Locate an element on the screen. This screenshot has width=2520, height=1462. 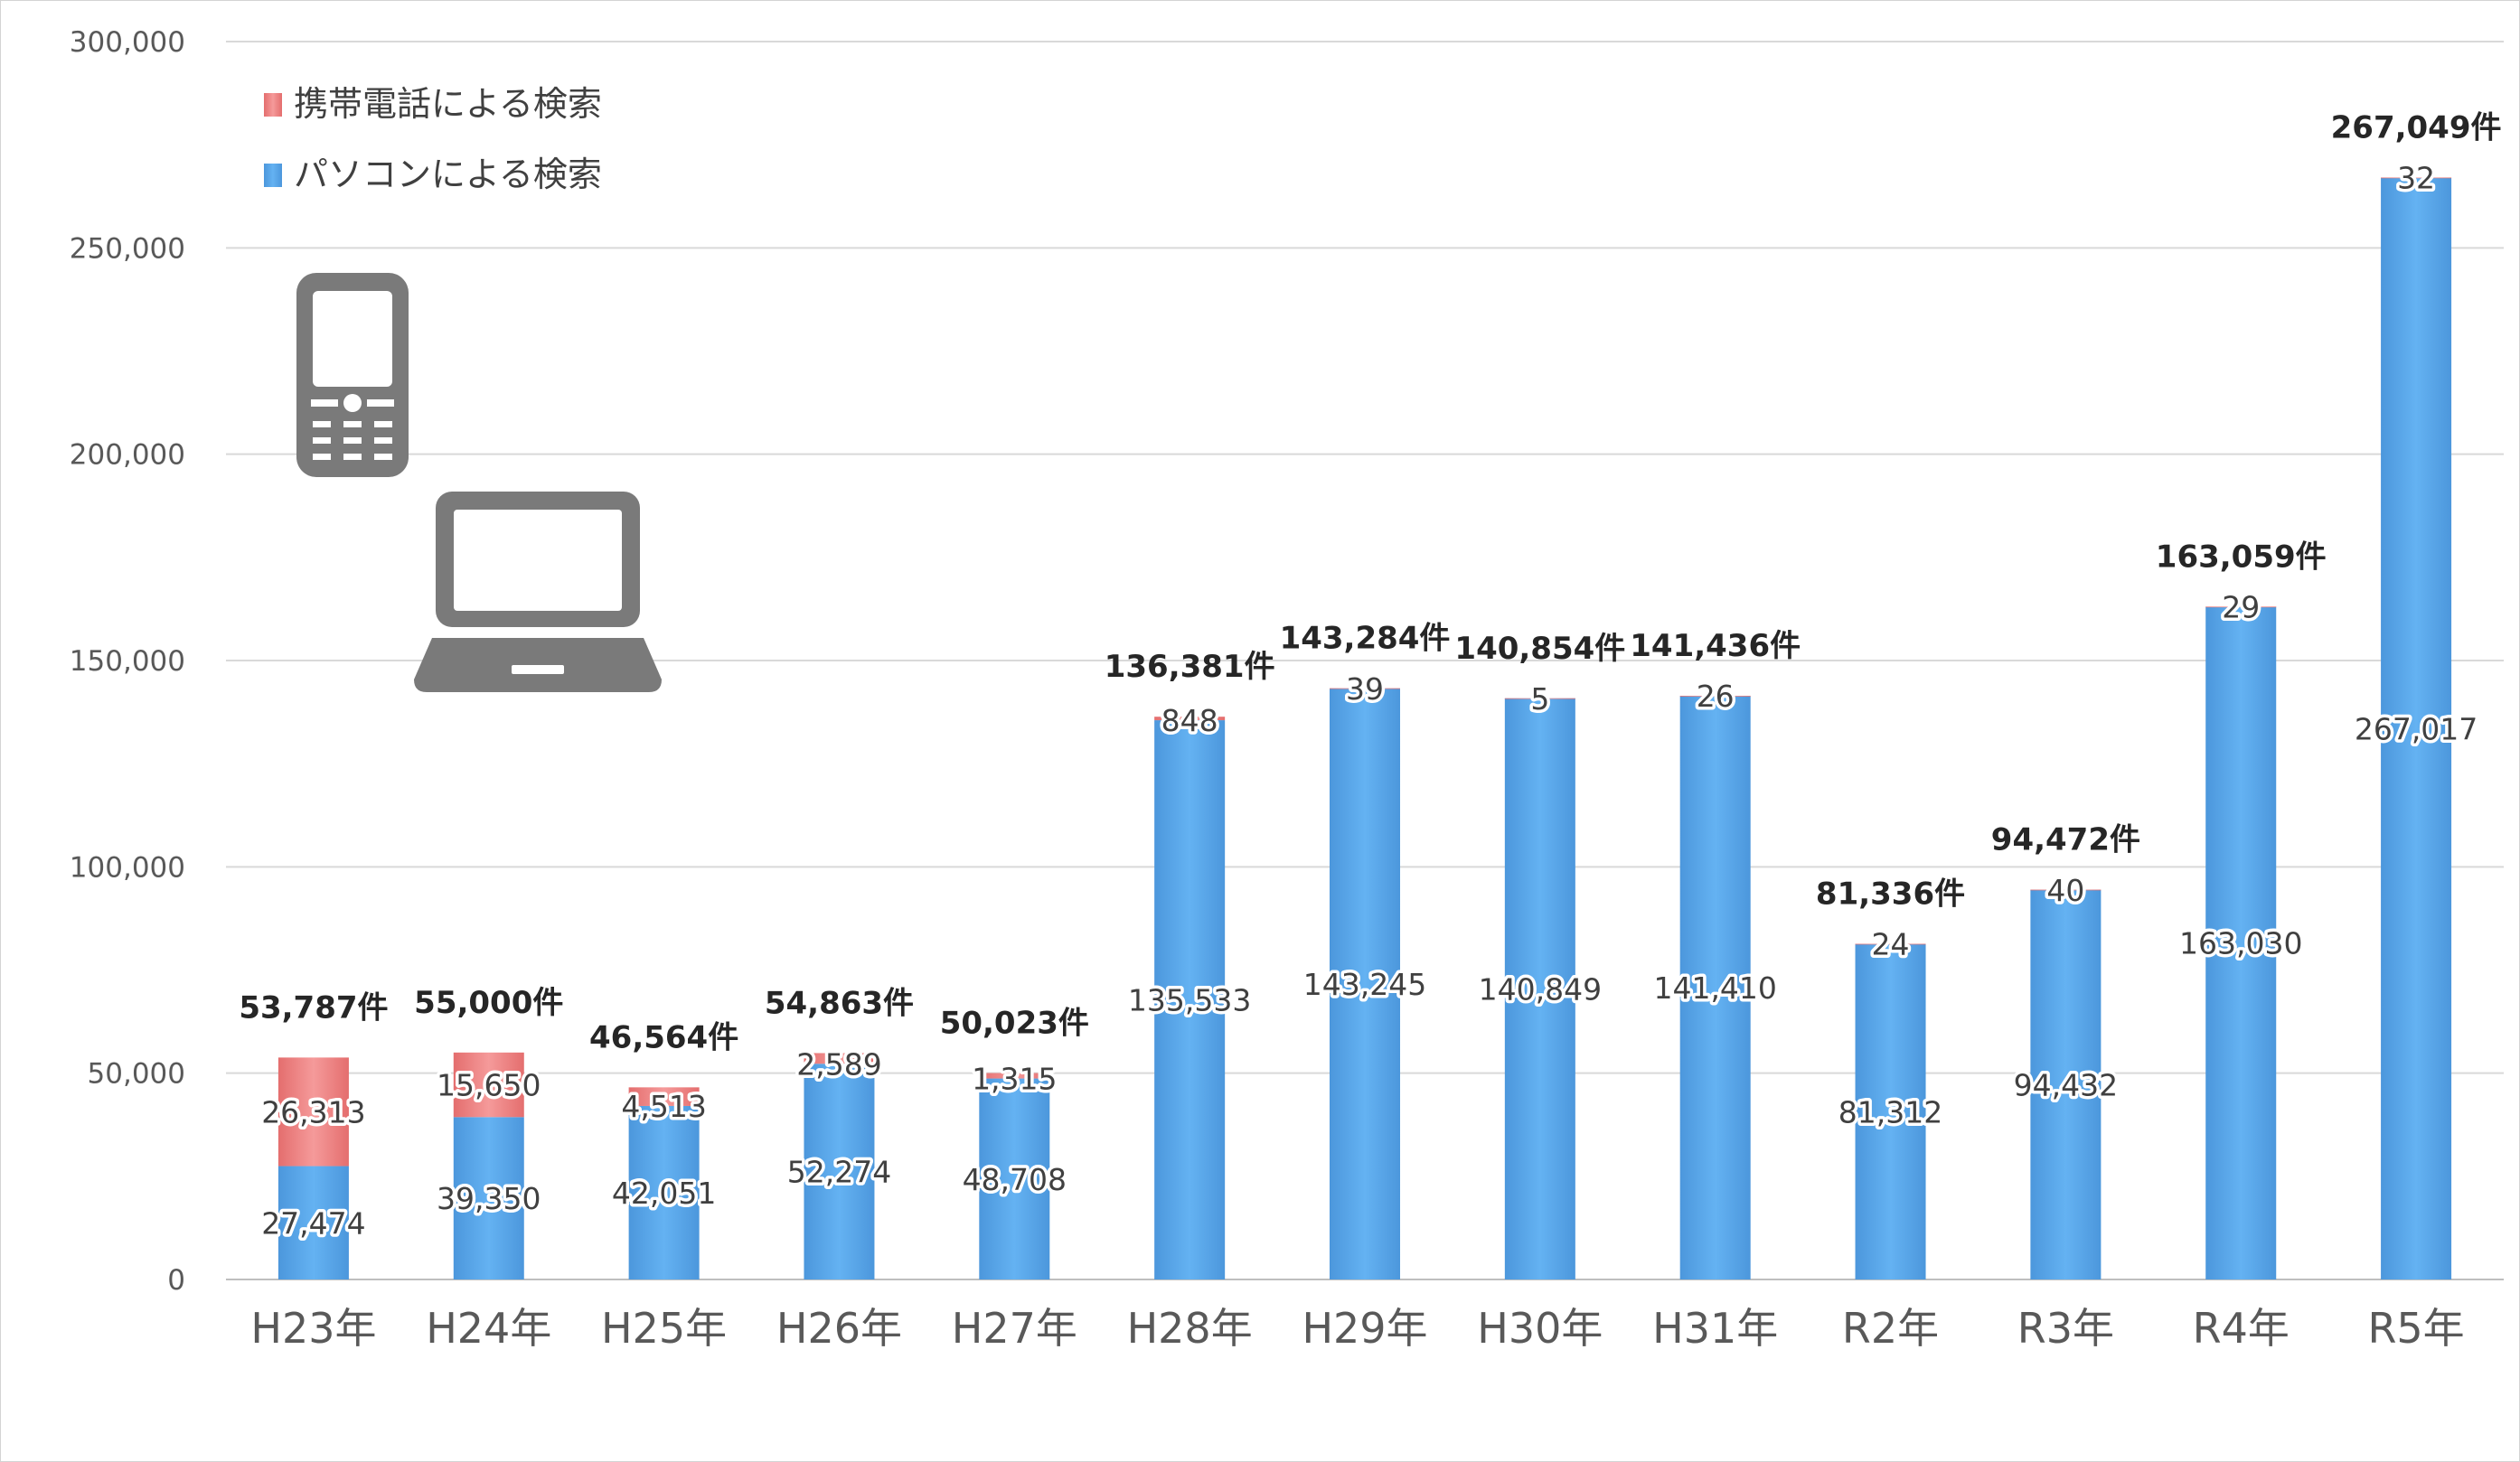
x-tick-label: R3年 is located at coordinates (2066, 1328).